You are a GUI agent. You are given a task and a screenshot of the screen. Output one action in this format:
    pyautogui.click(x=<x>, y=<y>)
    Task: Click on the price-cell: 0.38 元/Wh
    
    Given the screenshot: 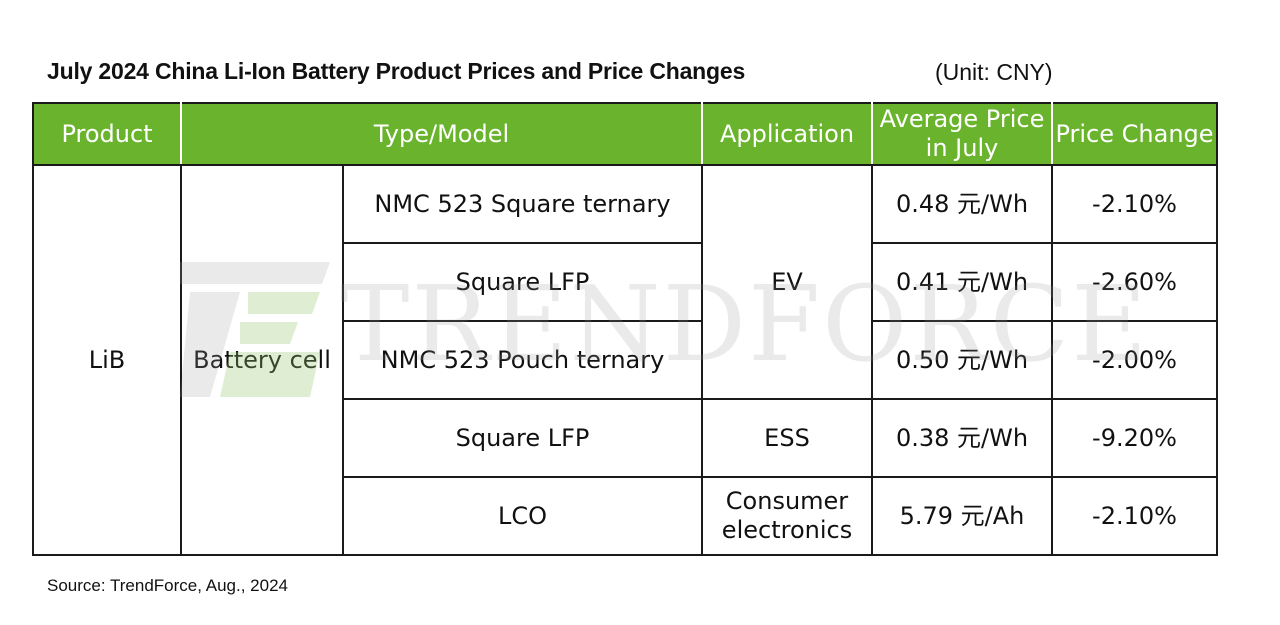 What is the action you would take?
    pyautogui.click(x=962, y=438)
    